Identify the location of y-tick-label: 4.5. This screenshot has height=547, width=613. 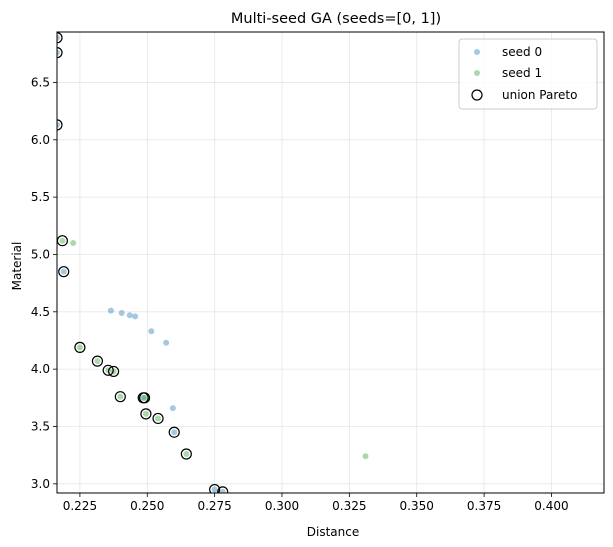
(40, 312).